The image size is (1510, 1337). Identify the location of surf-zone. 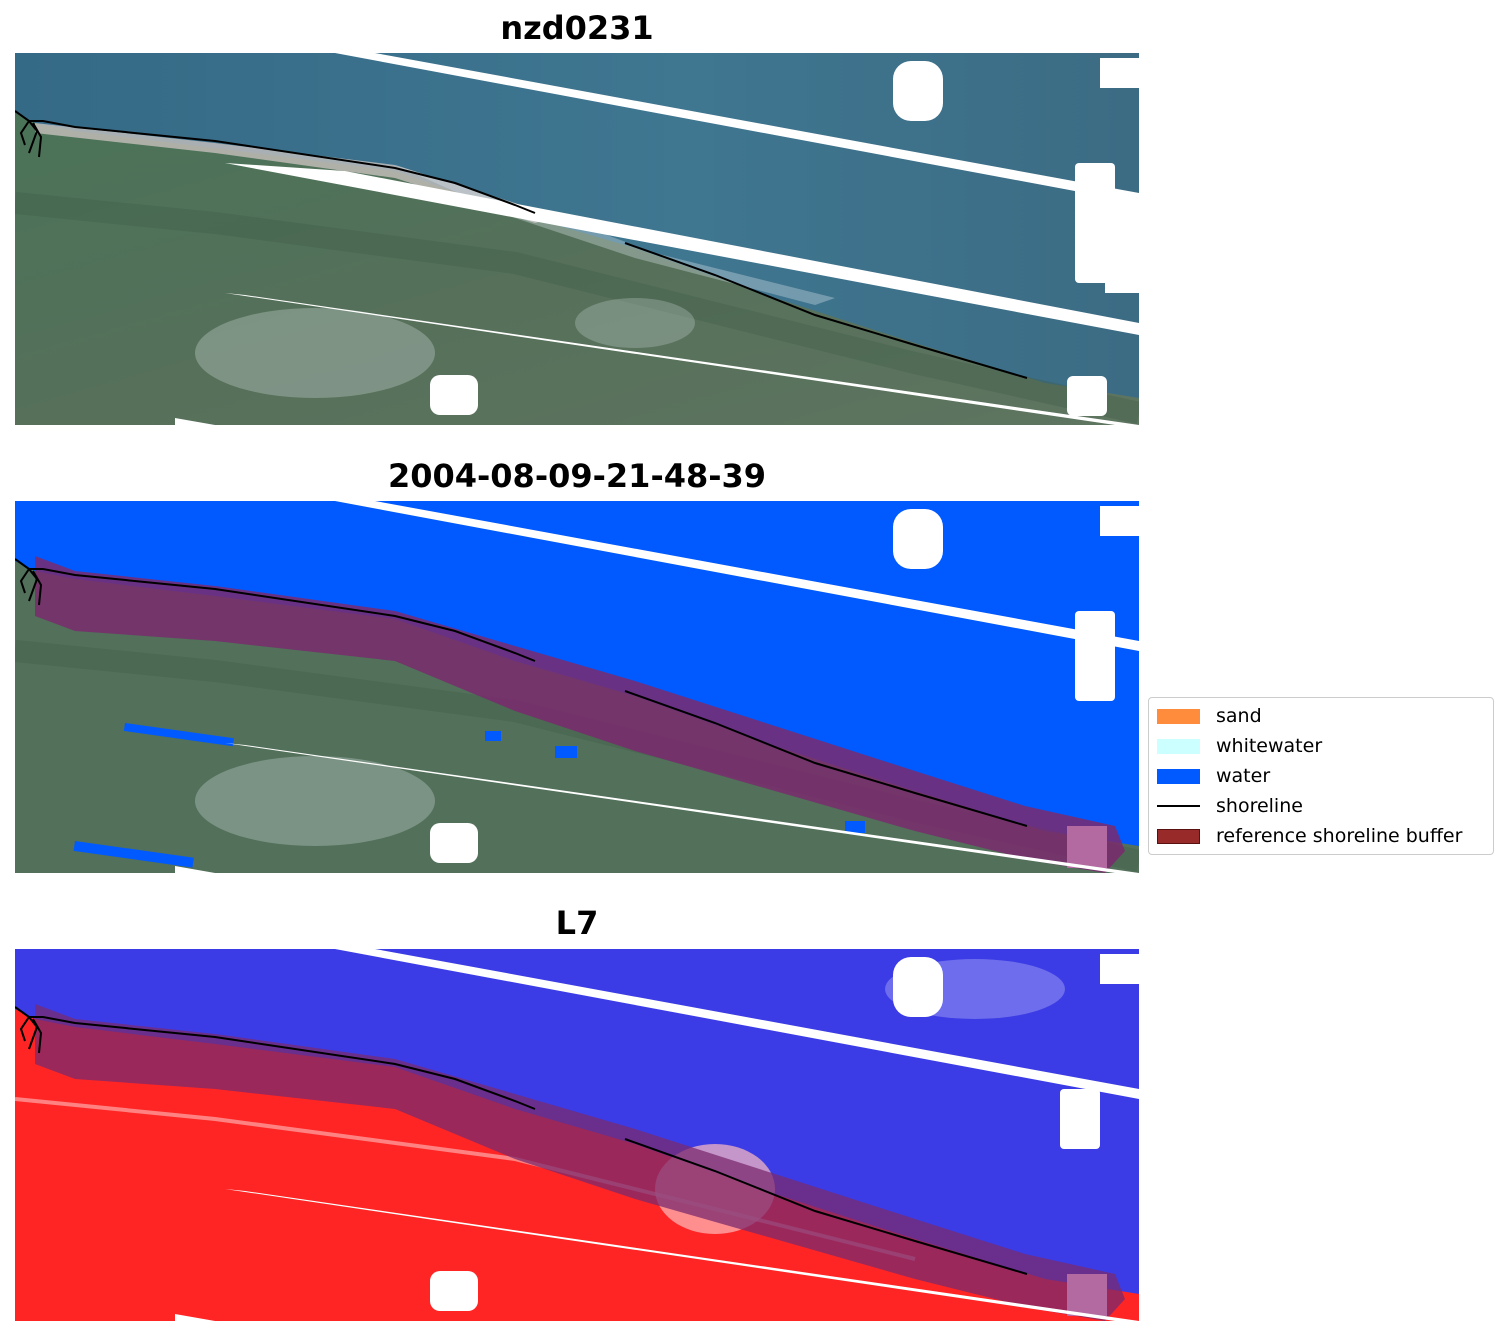
(615, 235).